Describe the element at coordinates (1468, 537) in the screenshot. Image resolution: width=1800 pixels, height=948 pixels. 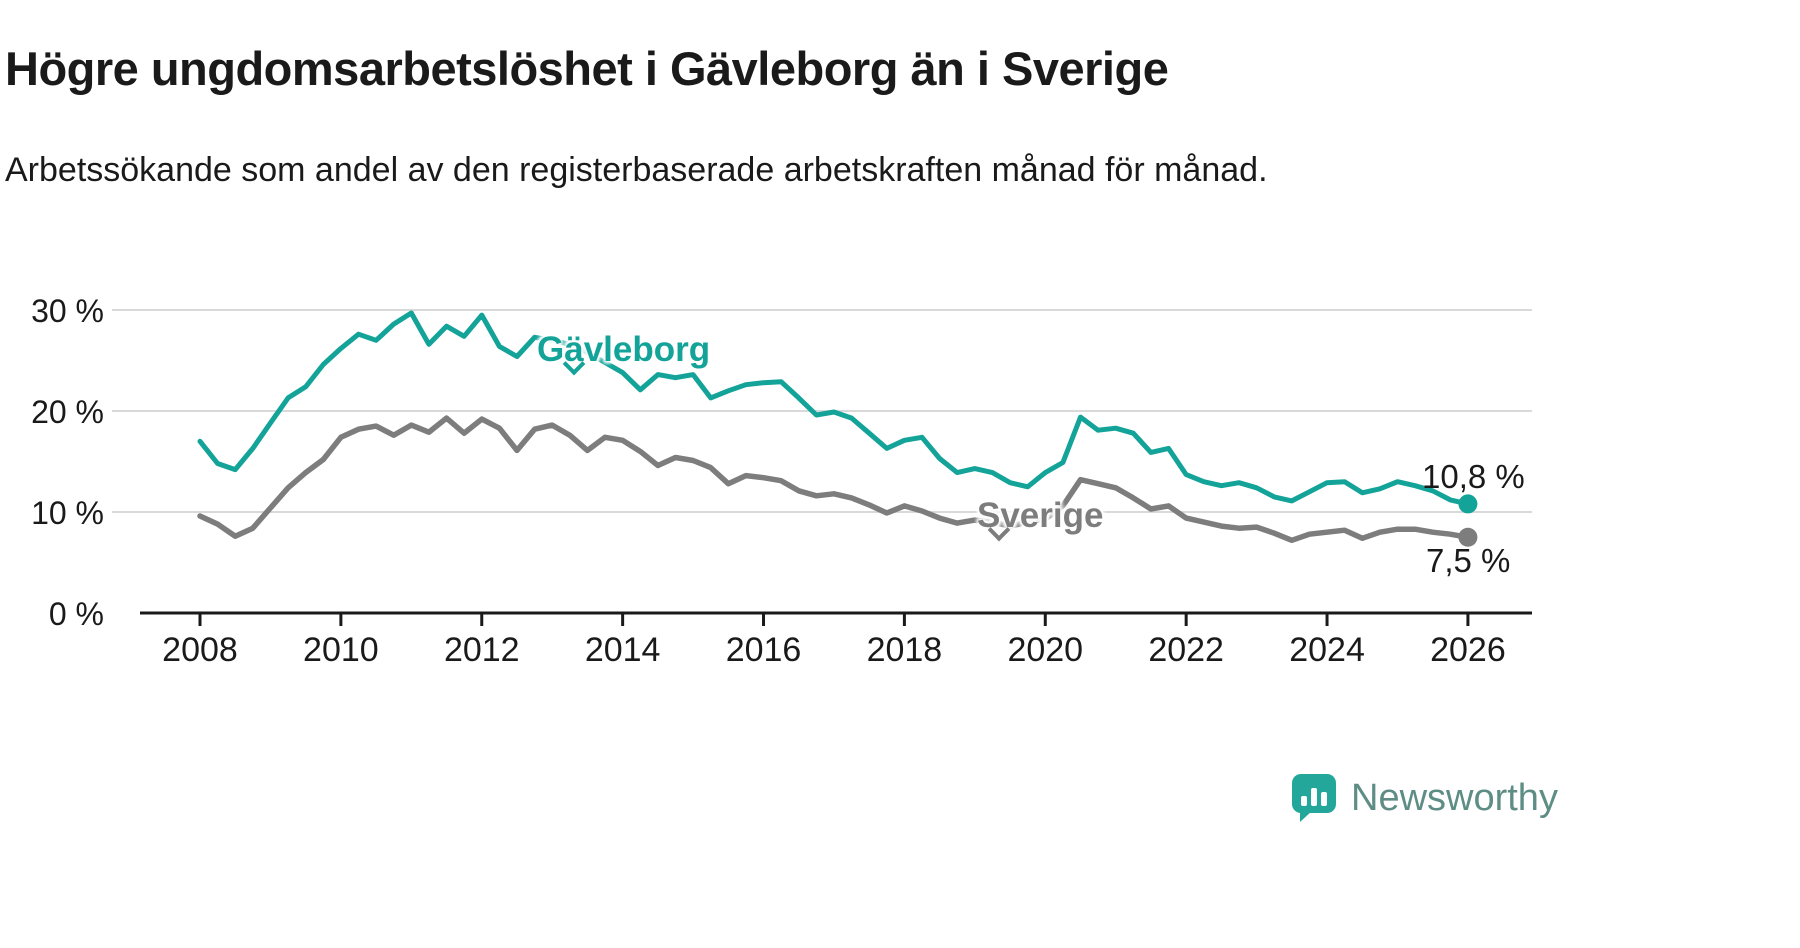
I see `series-end-dot-sverige` at that location.